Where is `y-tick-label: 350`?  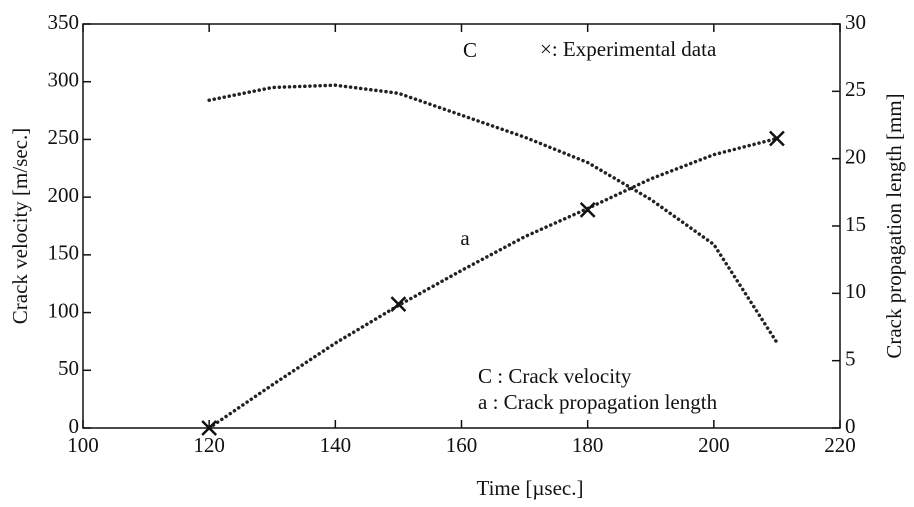 y-tick-label: 350 is located at coordinates (64, 22).